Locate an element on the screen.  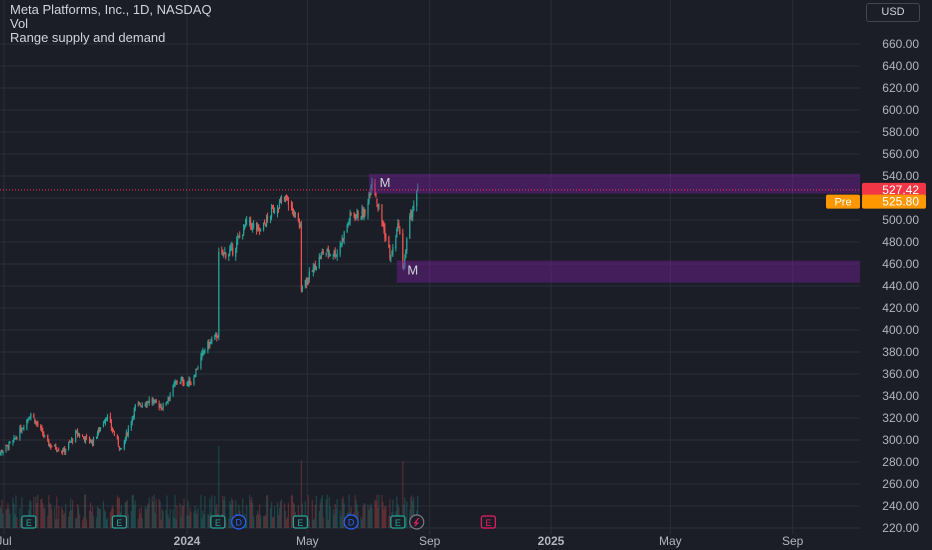
range-indicator-label: Range supply and demand is located at coordinates (88, 37).